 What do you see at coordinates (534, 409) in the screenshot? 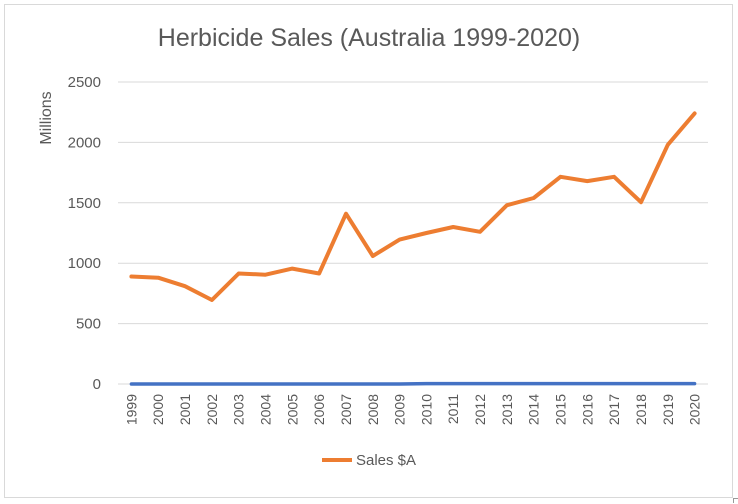
I see `x-tick-label-2014: 2014` at bounding box center [534, 409].